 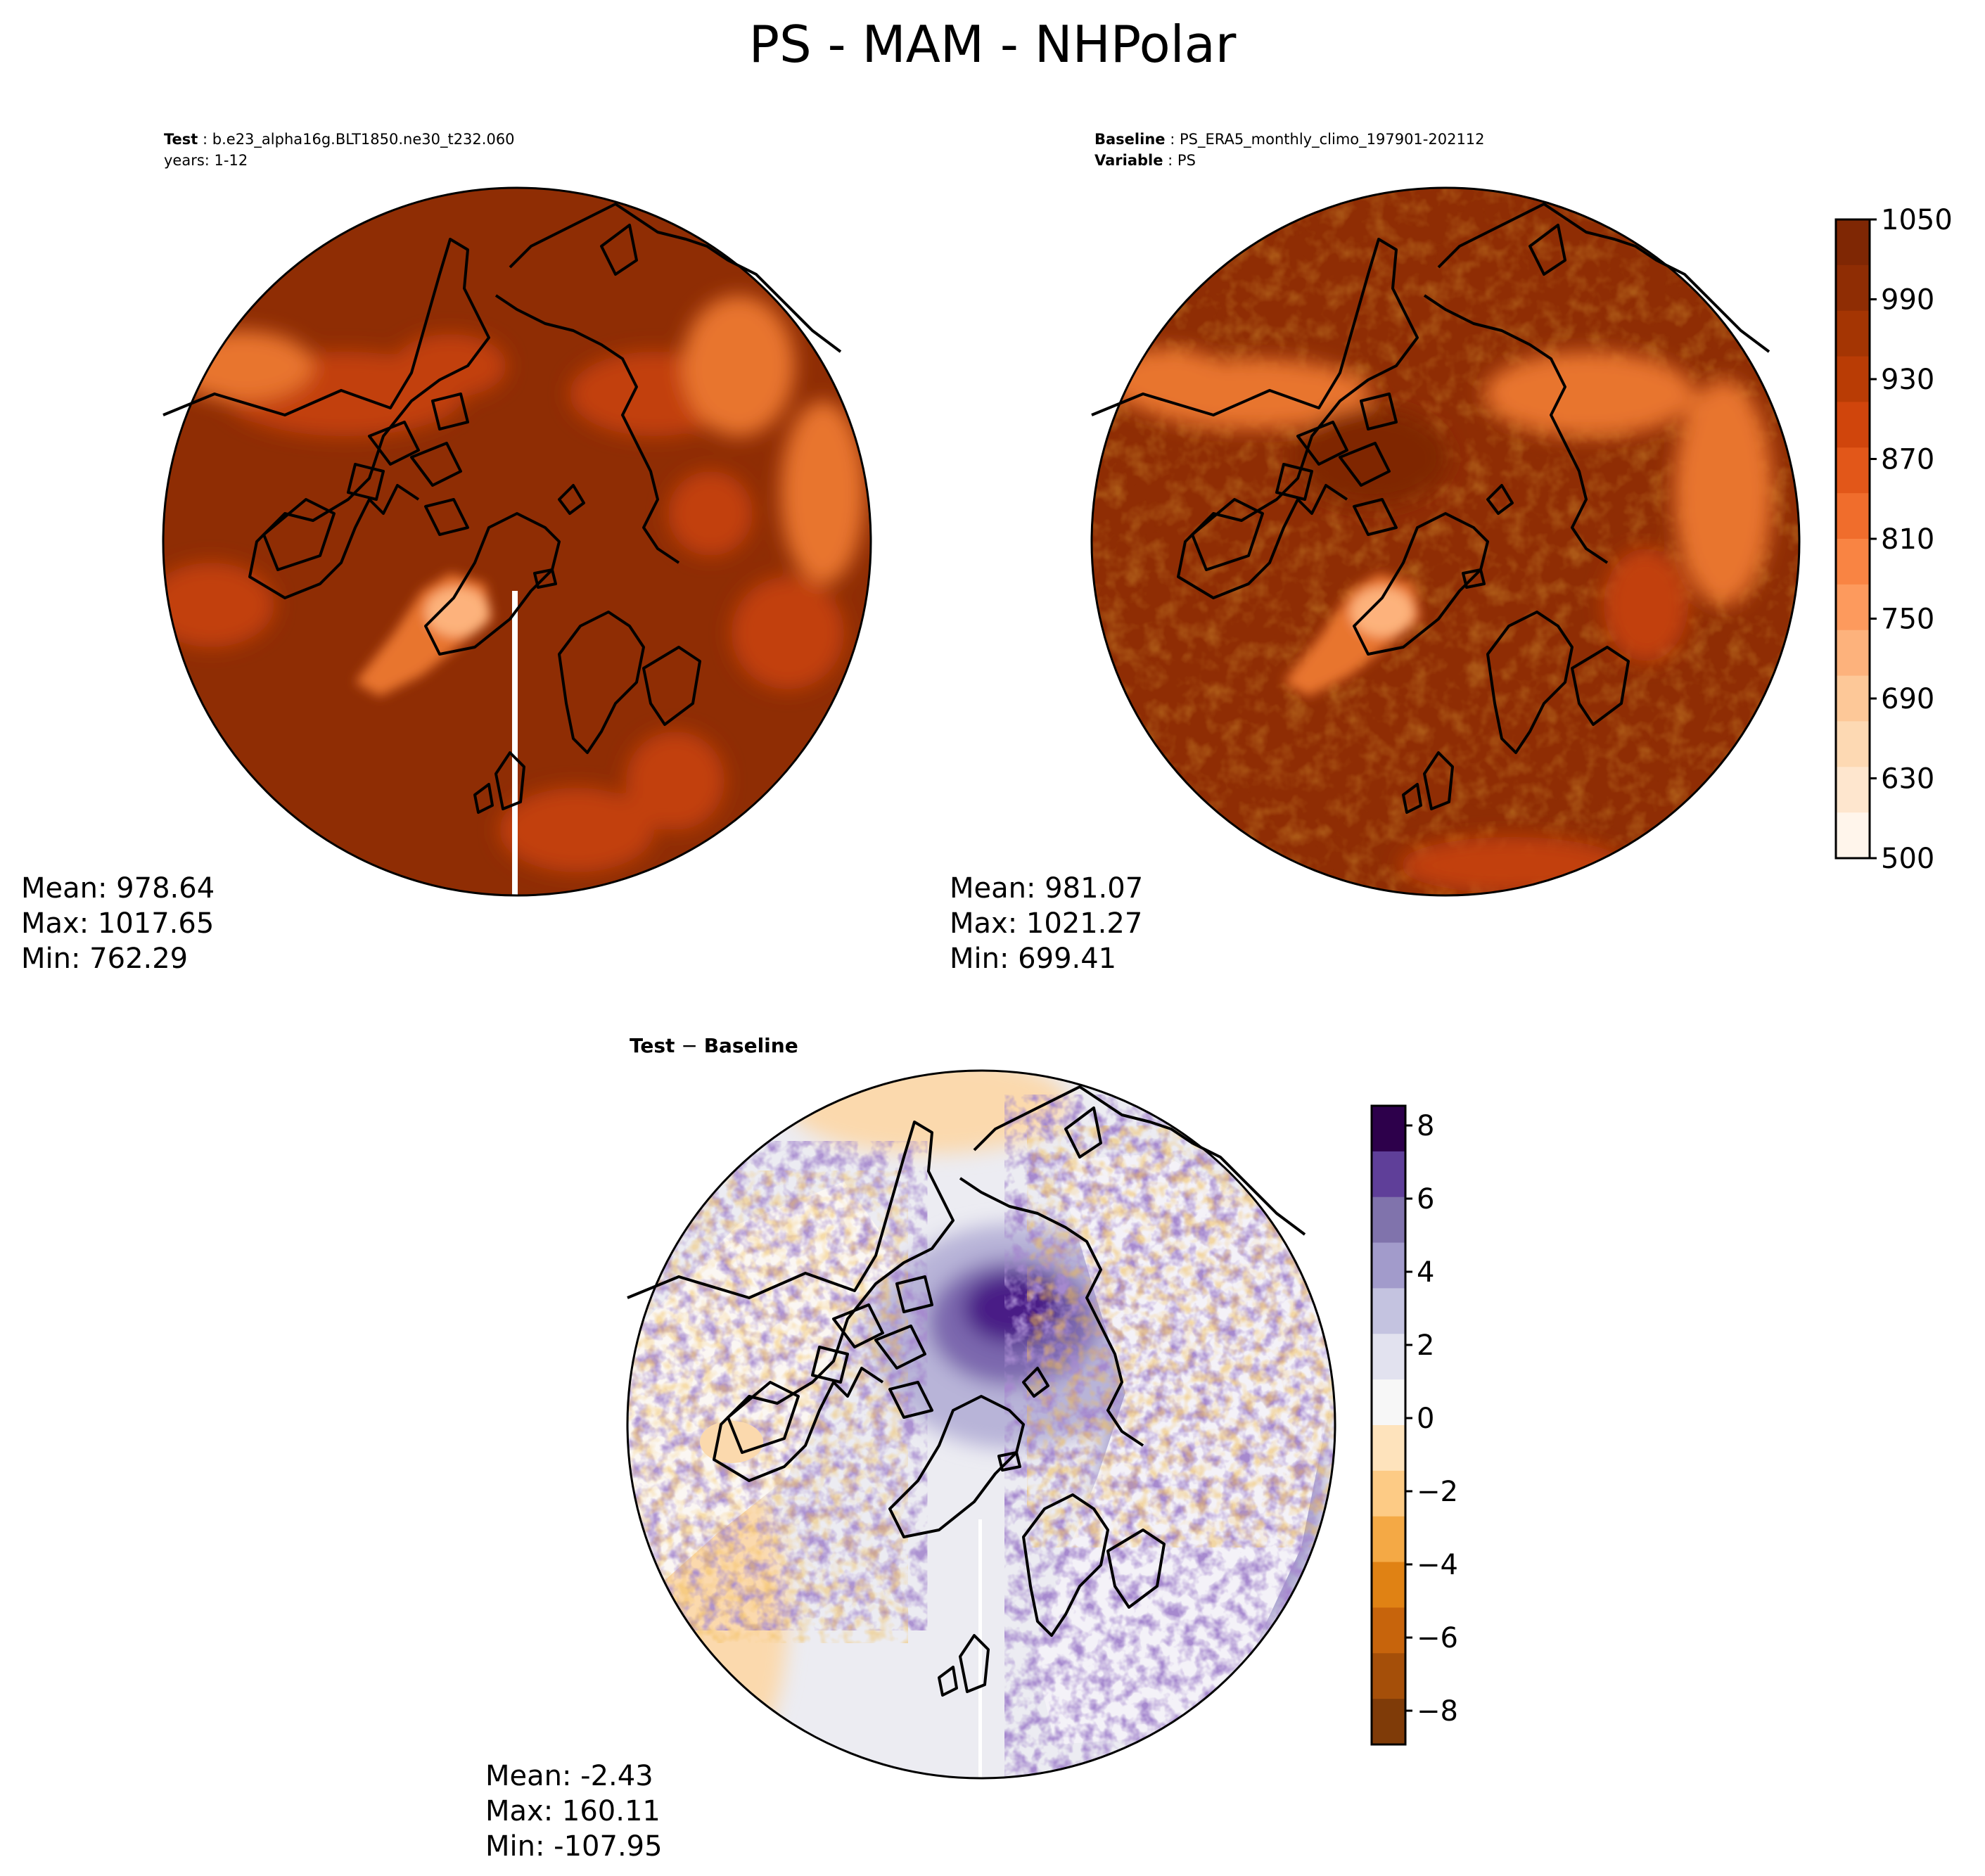 I want to click on figure-title: PS - MAM - NHPolar, so click(x=992, y=44).